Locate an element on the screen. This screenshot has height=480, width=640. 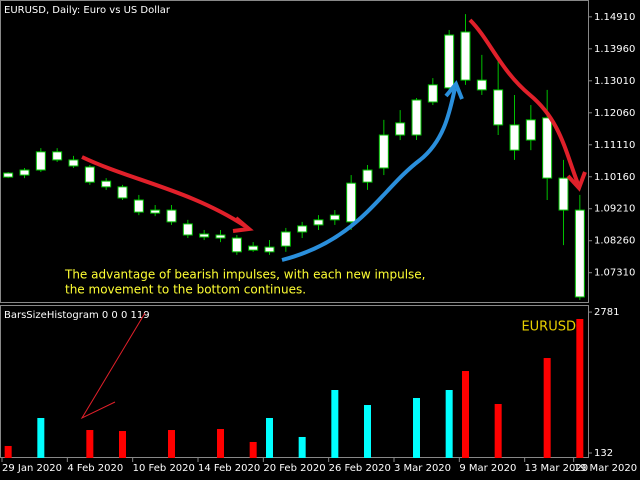
x-tick-label: 3 Mar 2020 is located at coordinates (422, 468).